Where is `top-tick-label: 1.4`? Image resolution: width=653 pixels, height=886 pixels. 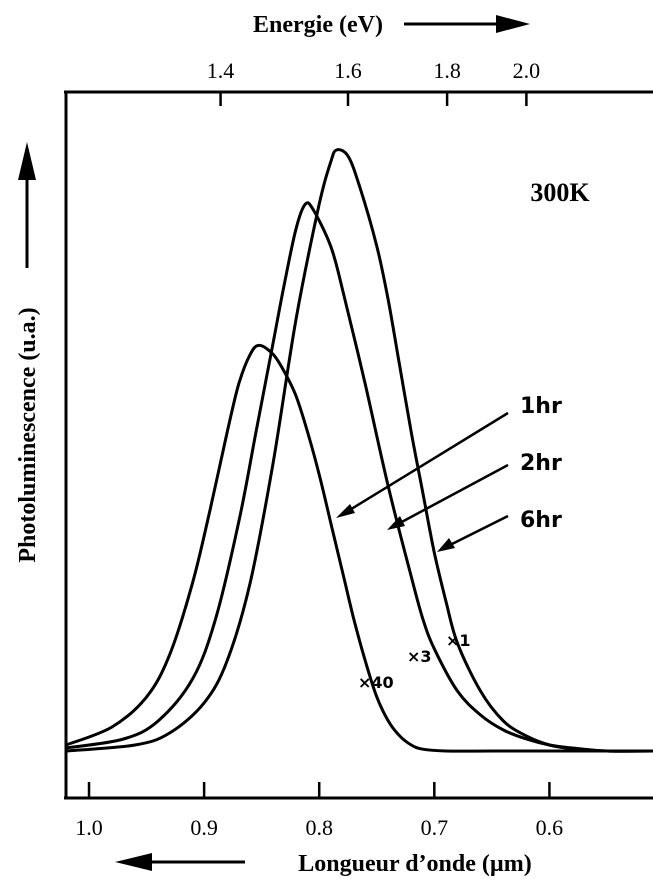
top-tick-label: 1.4 is located at coordinates (221, 70).